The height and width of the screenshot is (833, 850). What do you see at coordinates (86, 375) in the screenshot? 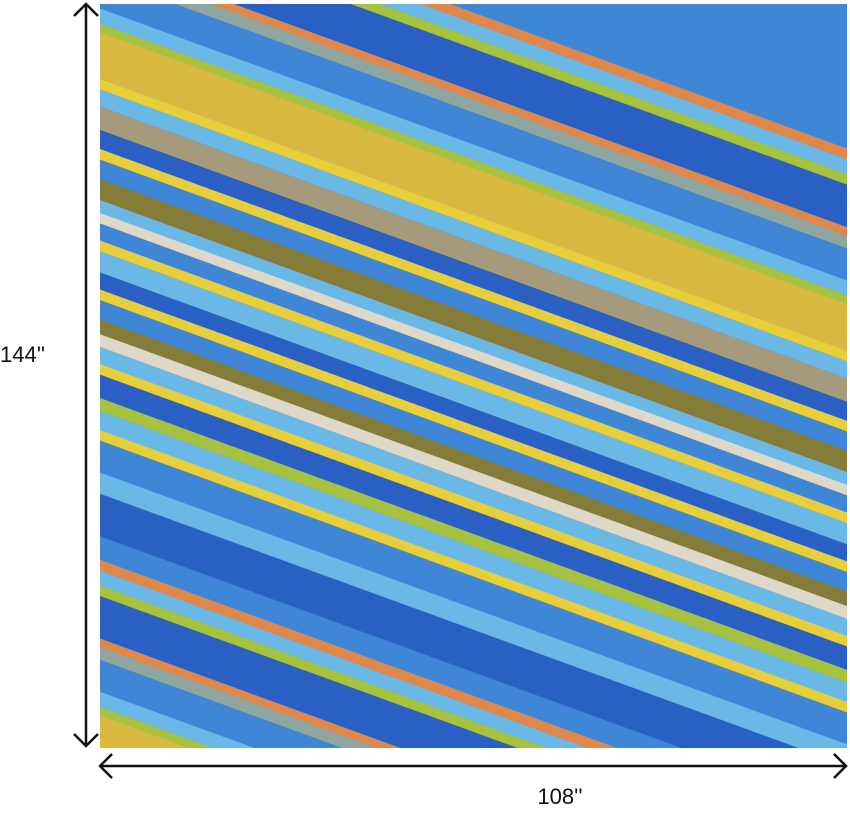
I see `height-dimension-arrow` at bounding box center [86, 375].